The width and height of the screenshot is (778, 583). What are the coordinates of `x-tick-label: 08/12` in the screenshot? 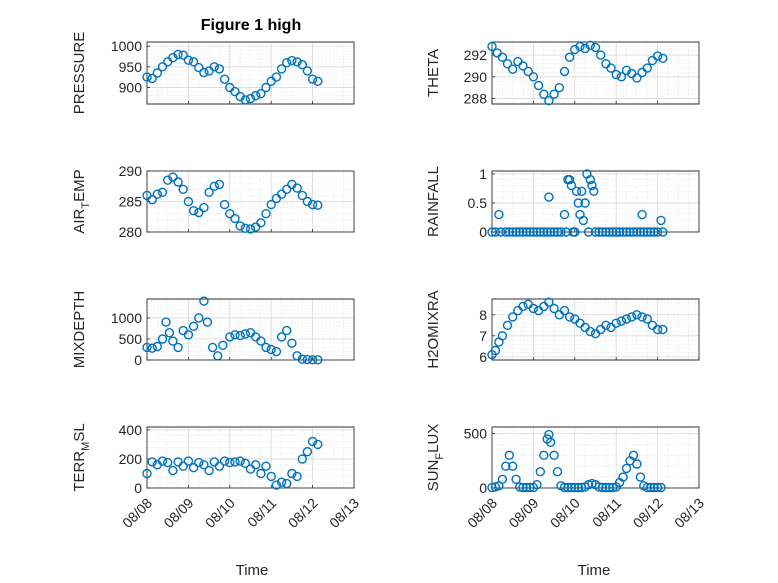 It's located at (648, 513).